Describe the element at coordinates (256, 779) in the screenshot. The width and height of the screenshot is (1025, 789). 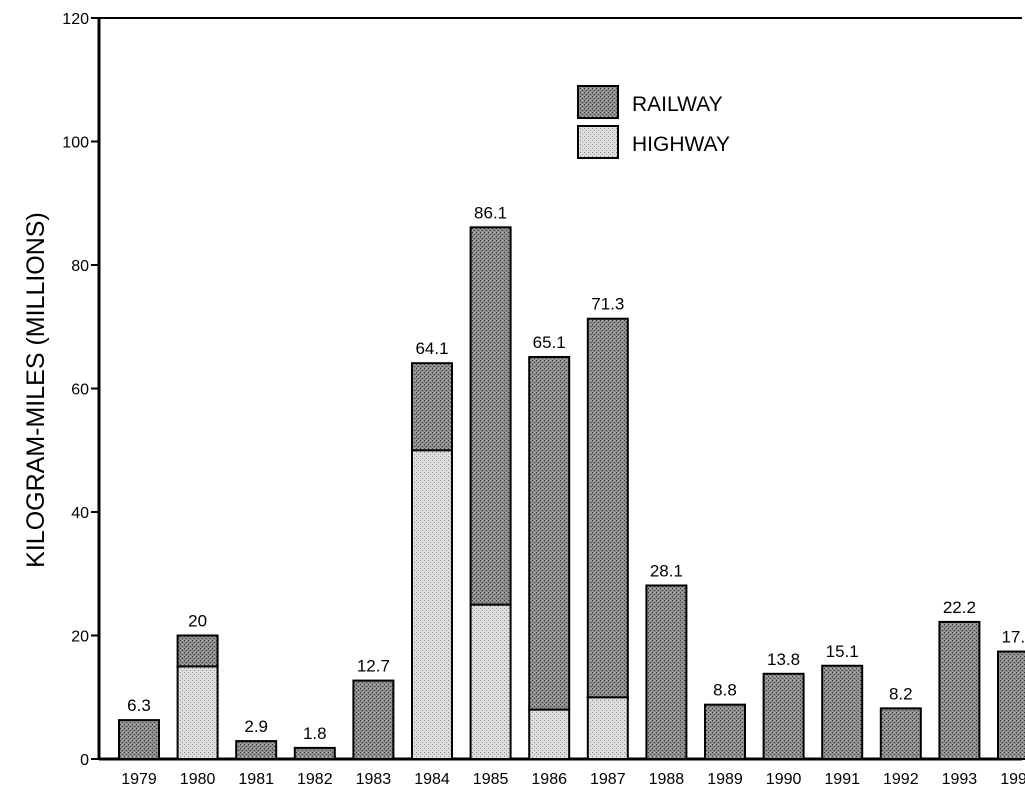
I see `x-tick-label: 1981` at that location.